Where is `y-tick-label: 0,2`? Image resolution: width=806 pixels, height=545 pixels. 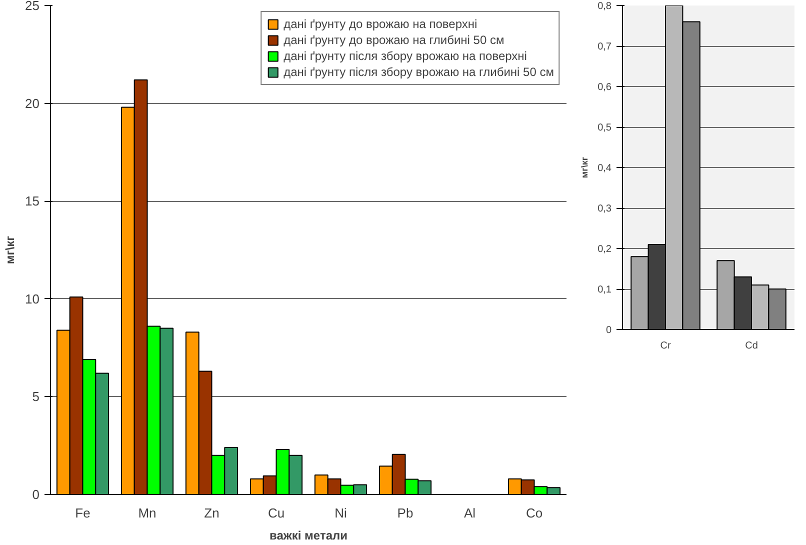 y-tick-label: 0,2 is located at coordinates (605, 249).